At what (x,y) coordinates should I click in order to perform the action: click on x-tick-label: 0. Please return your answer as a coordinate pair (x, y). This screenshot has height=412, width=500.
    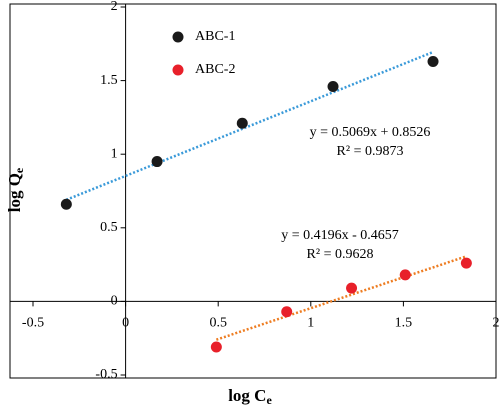
    Looking at the image, I should click on (125, 323).